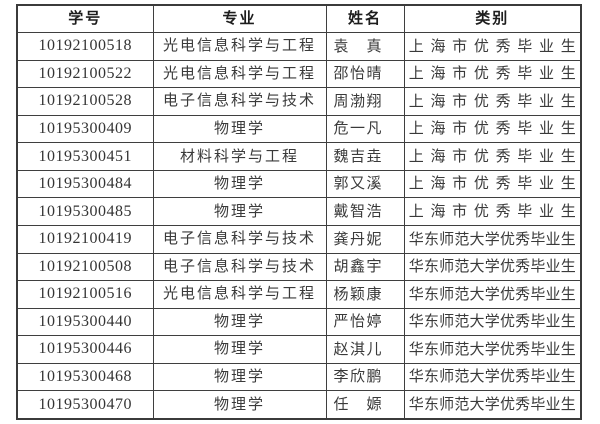  I want to click on name-cell-text: 邵怡晴, so click(357, 74).